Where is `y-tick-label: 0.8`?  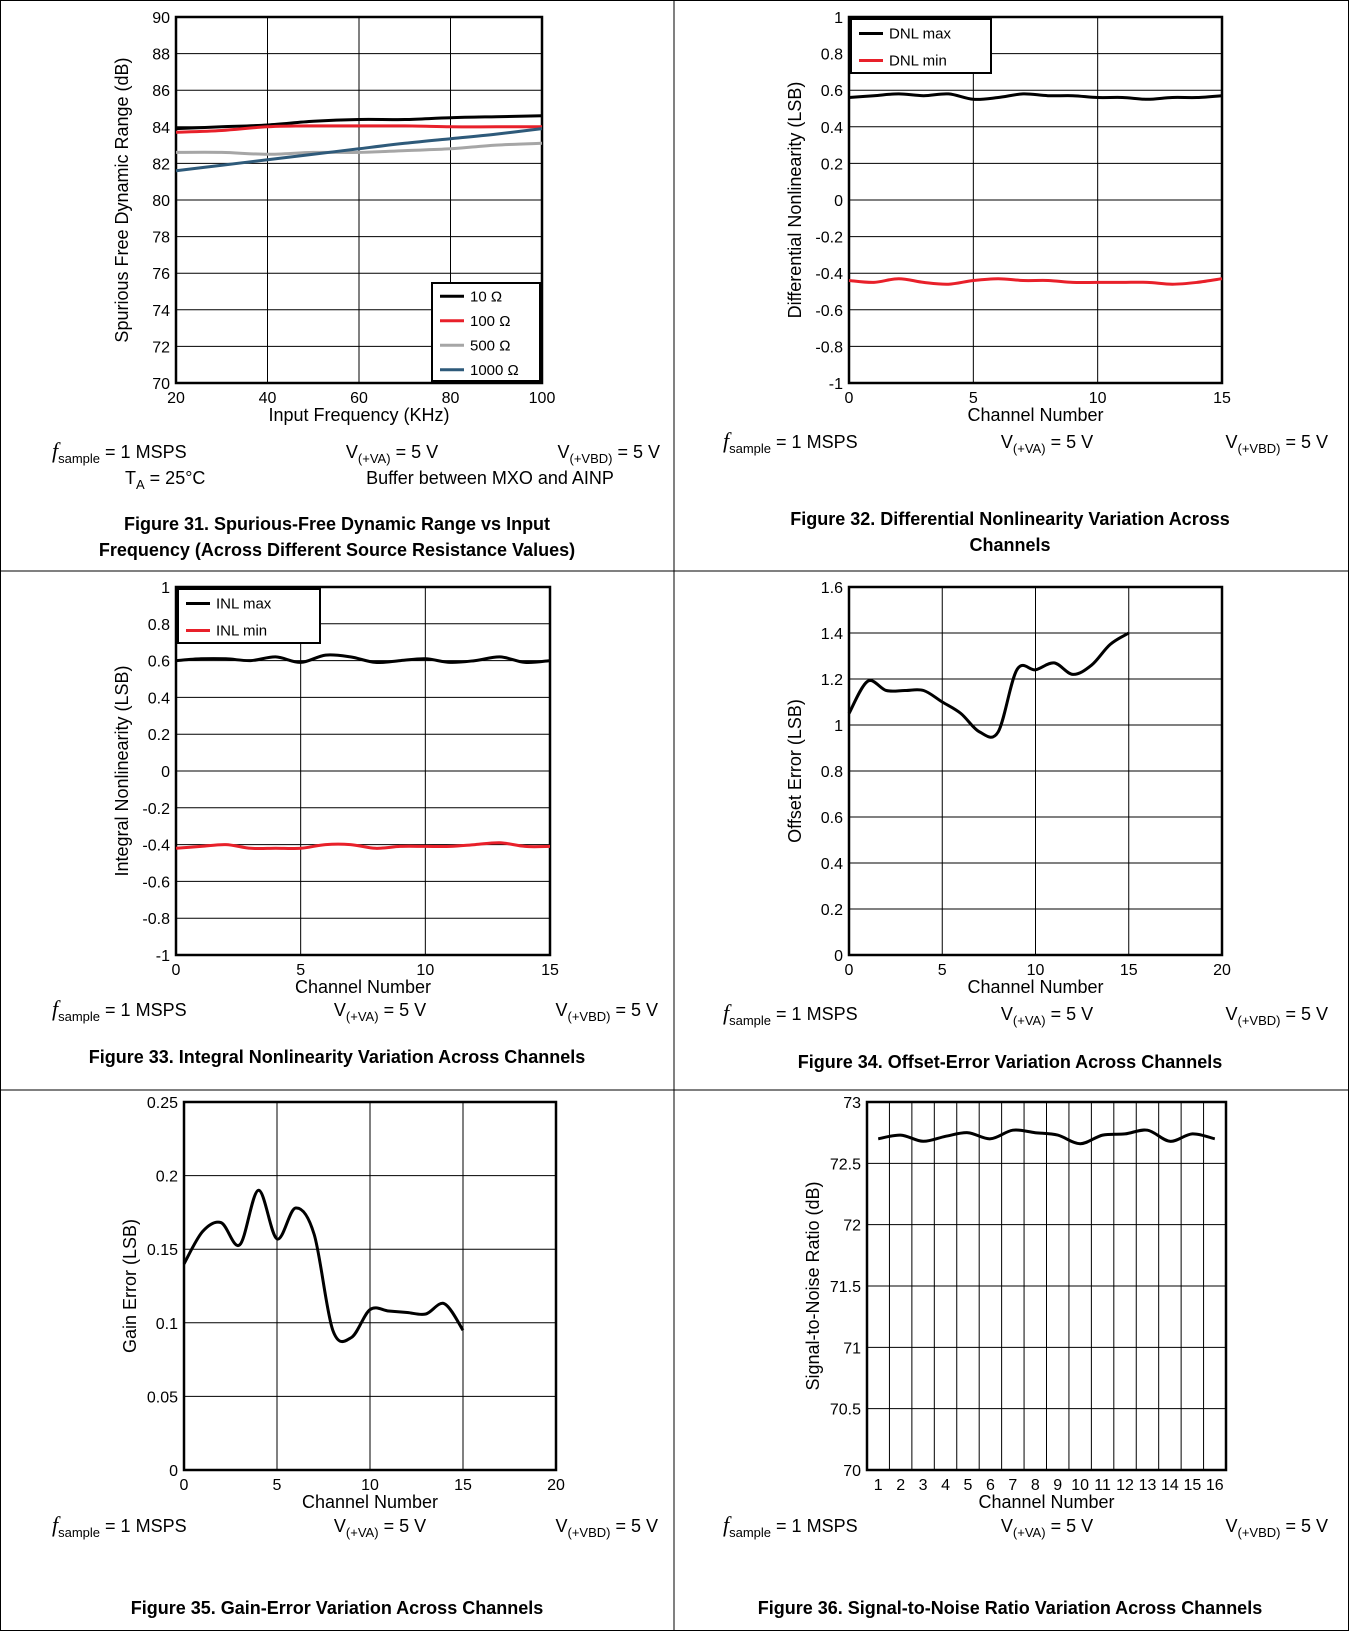 y-tick-label: 0.8 is located at coordinates (832, 55).